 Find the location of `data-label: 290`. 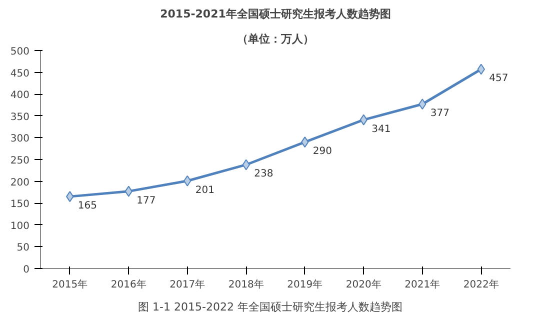

data-label: 290 is located at coordinates (322, 152).